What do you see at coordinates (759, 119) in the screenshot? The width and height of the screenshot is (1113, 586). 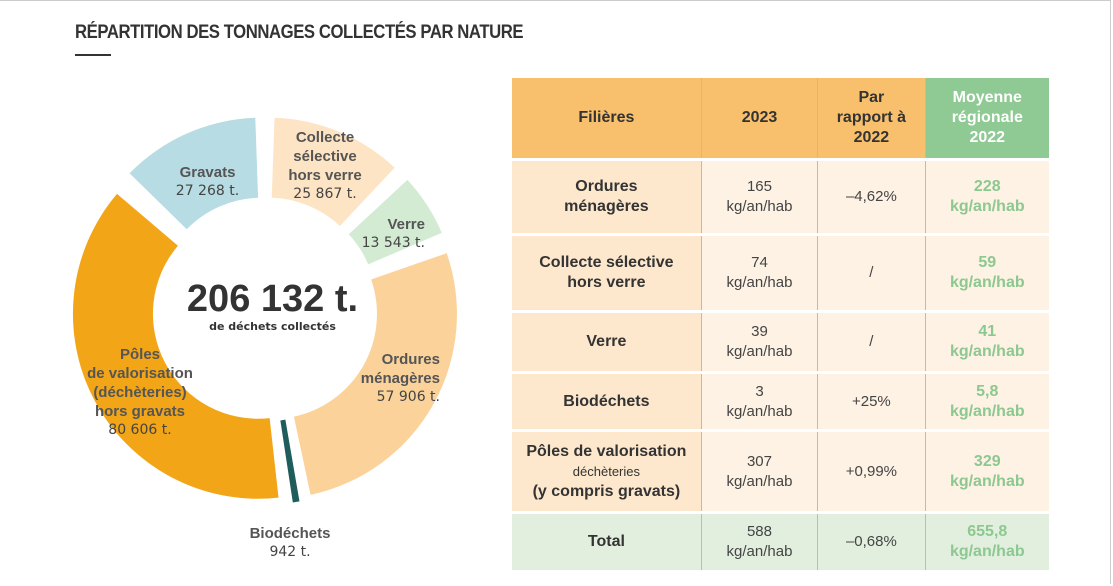 I see `header-cell: 2023` at bounding box center [759, 119].